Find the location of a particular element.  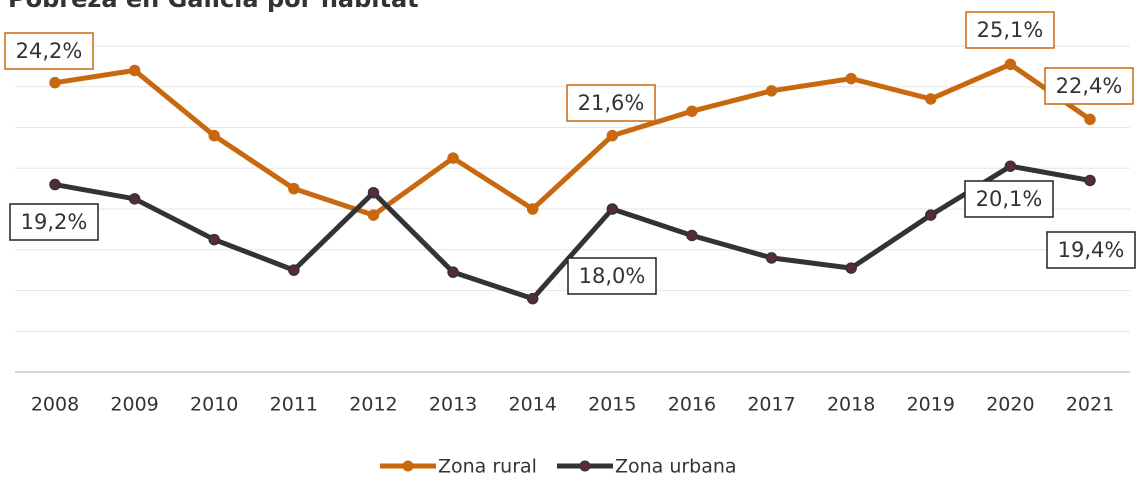

data-label: 20,1% is located at coordinates (1009, 199).